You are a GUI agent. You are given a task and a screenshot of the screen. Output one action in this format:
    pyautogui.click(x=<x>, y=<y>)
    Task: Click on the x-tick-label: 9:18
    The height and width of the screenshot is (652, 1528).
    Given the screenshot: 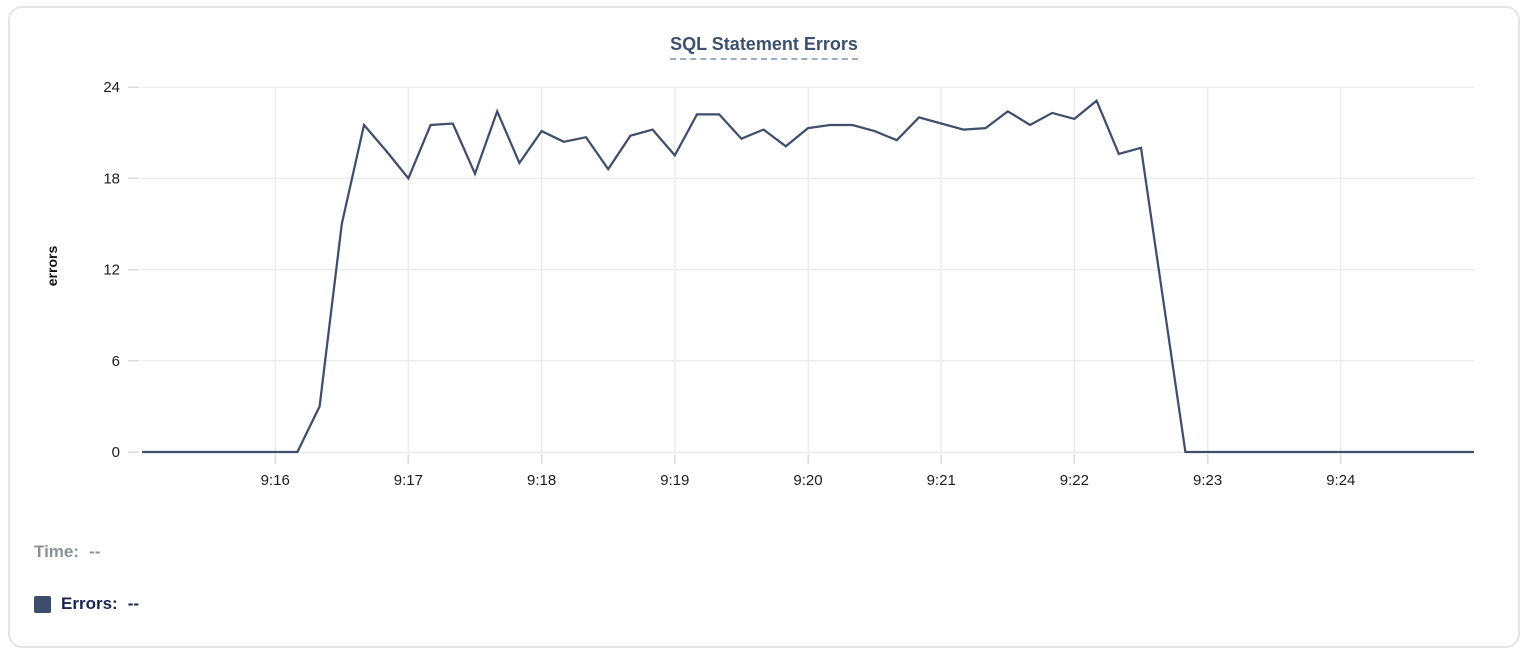 What is the action you would take?
    pyautogui.click(x=541, y=480)
    